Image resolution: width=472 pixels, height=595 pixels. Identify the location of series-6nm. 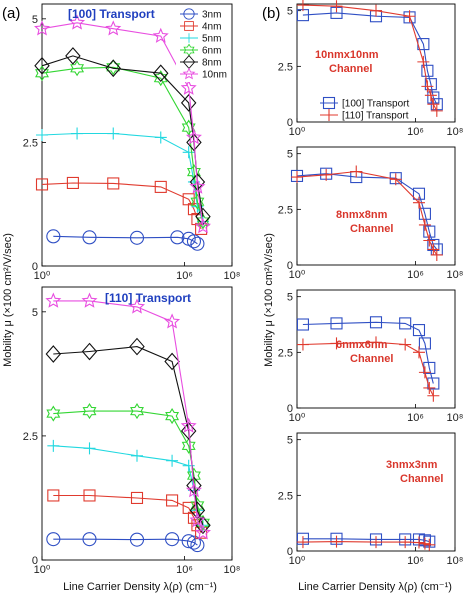
(128, 467).